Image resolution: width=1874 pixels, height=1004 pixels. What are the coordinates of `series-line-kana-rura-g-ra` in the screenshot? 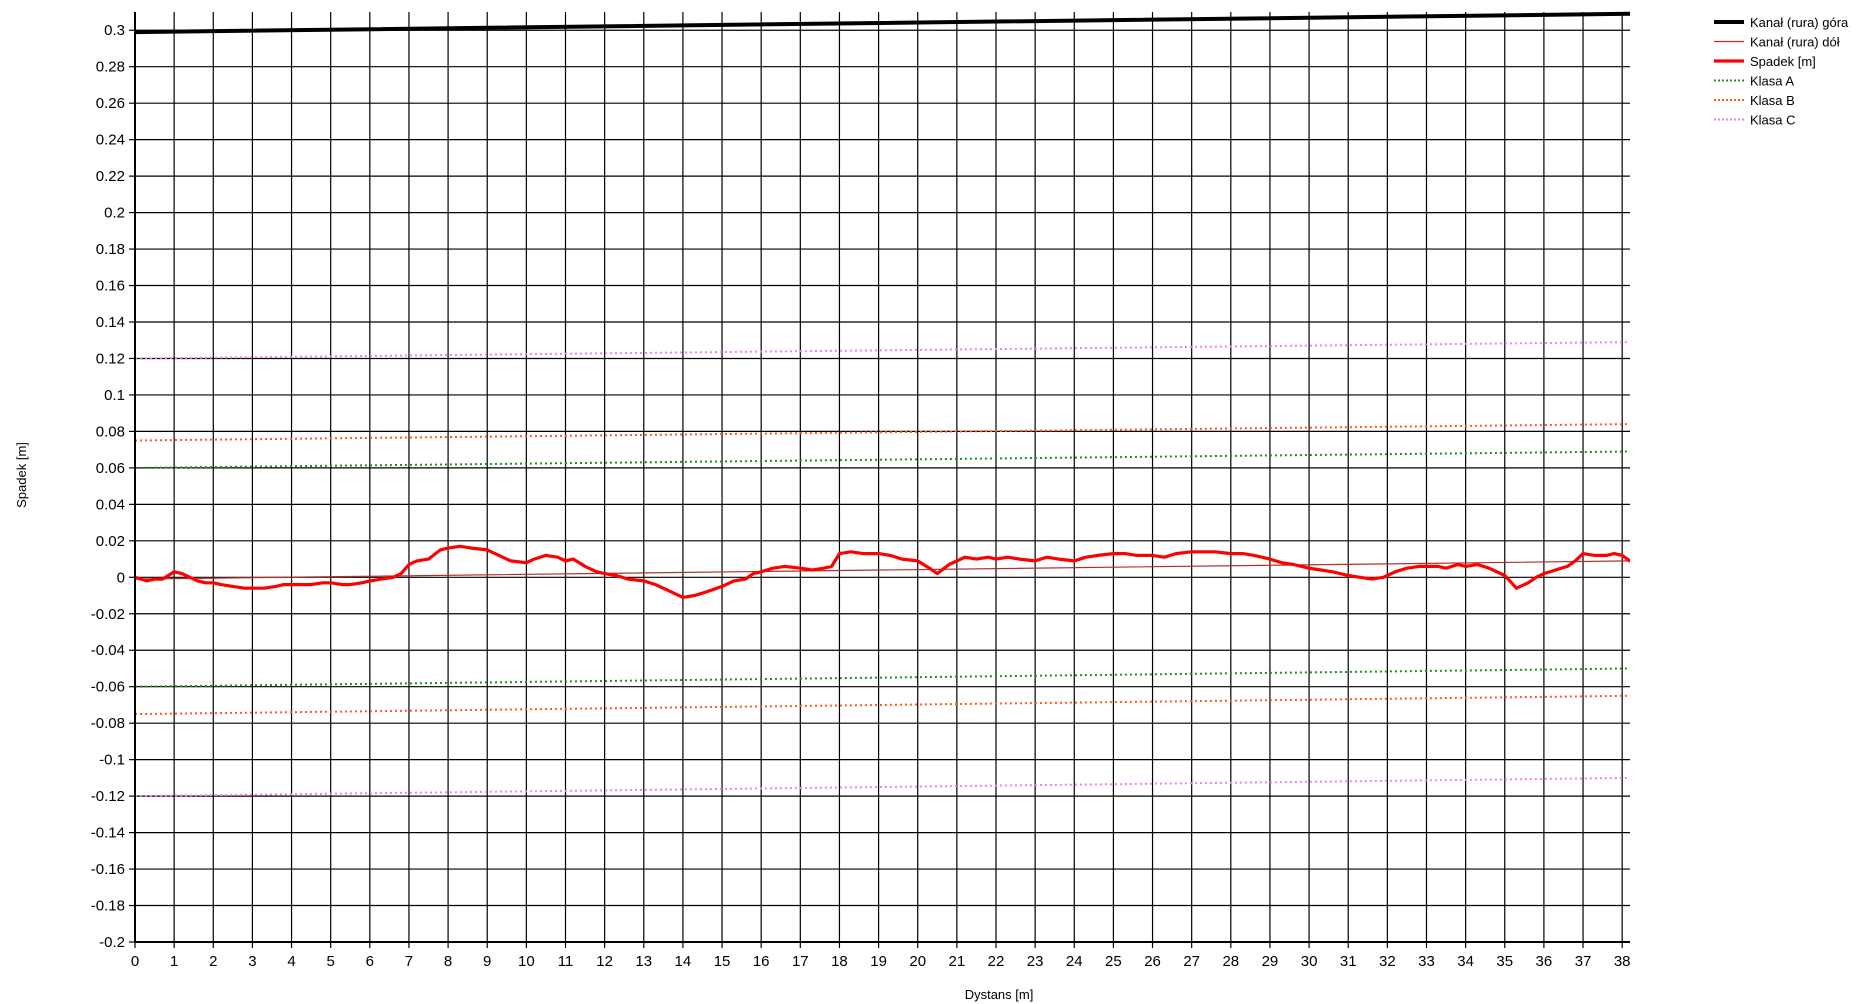 It's located at (882, 23).